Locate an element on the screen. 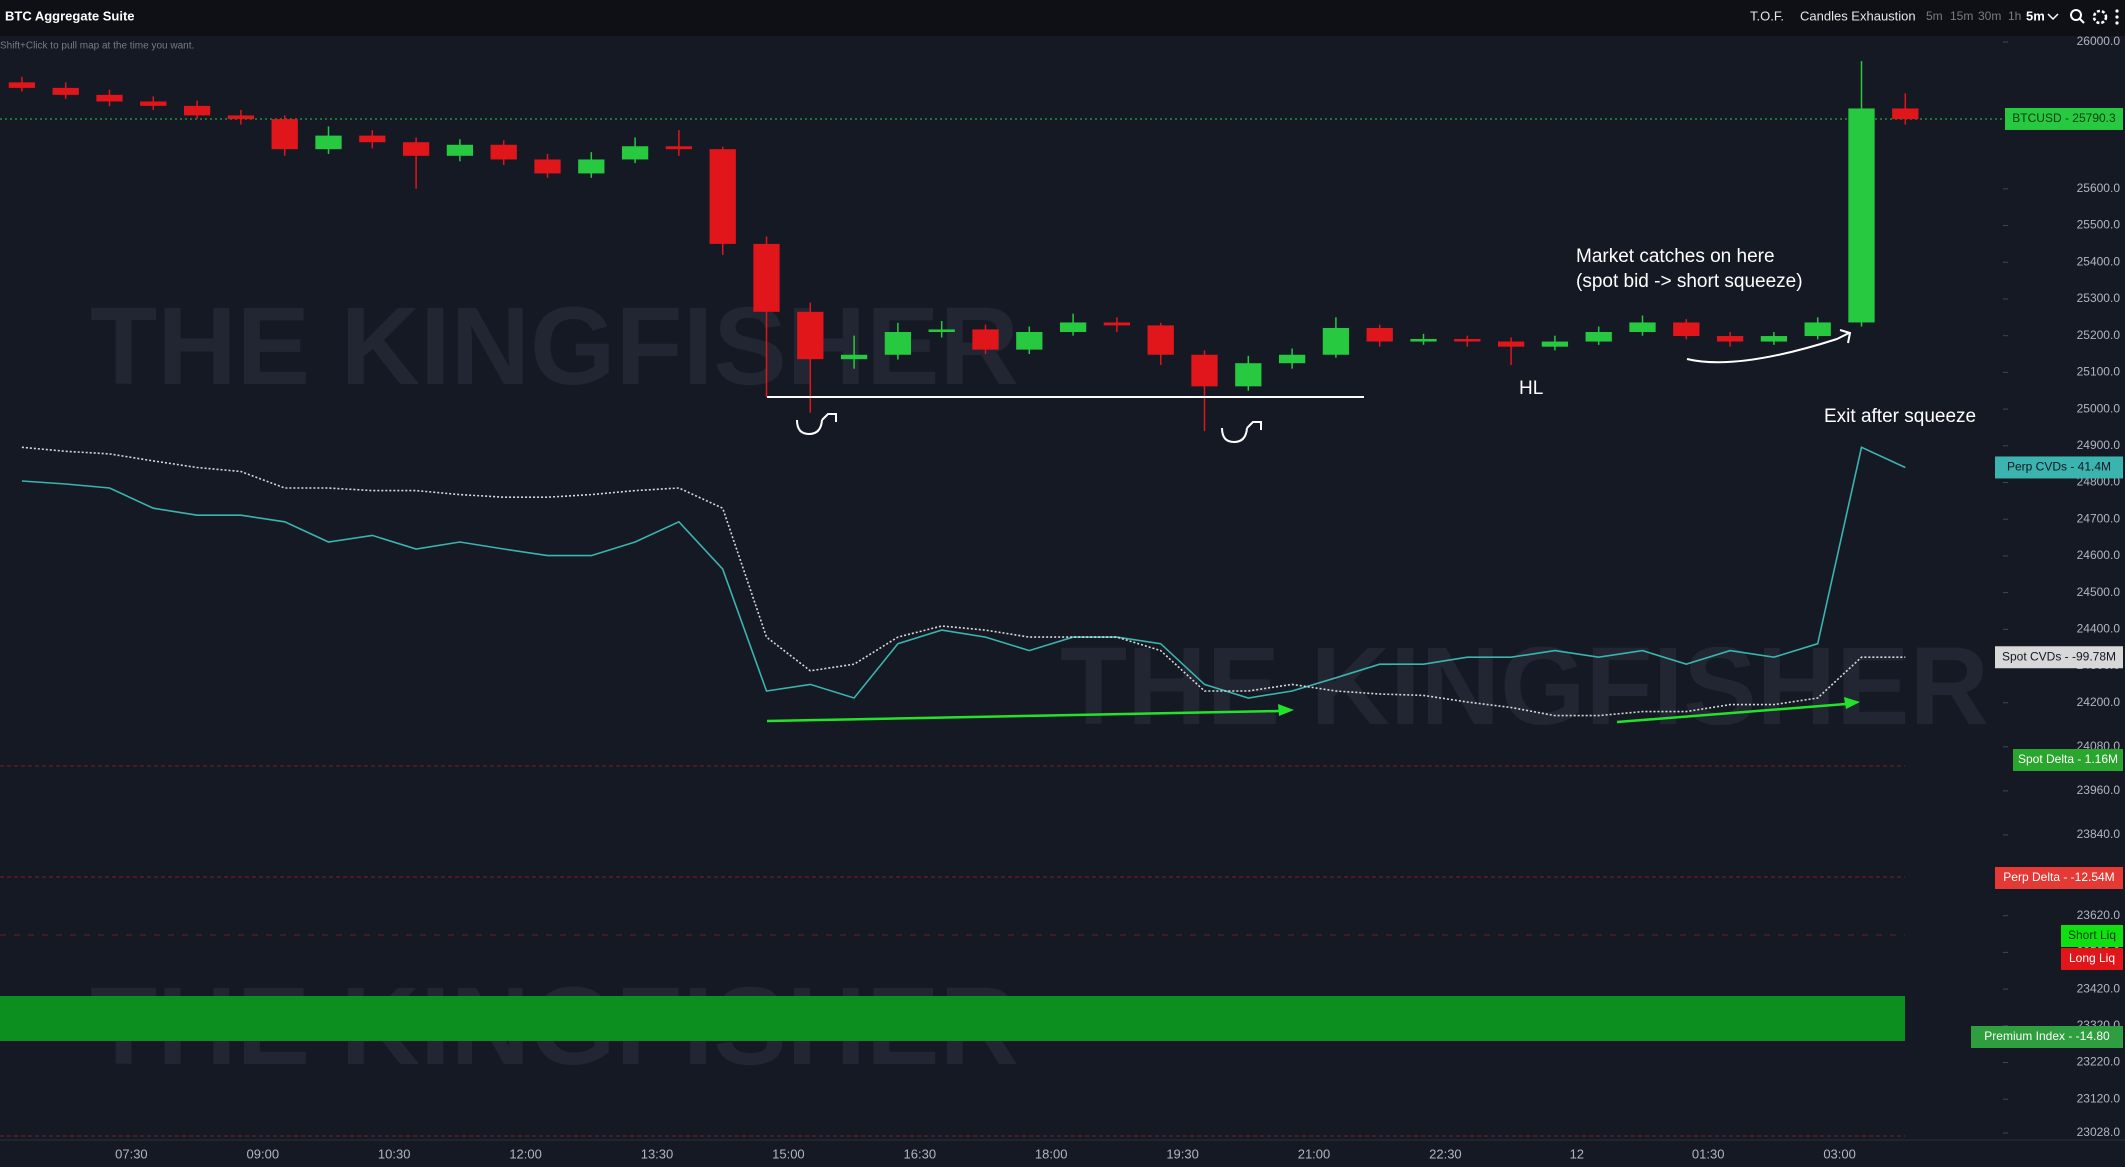 The image size is (2125, 1167). x-tick-label: 16:30 is located at coordinates (920, 1153).